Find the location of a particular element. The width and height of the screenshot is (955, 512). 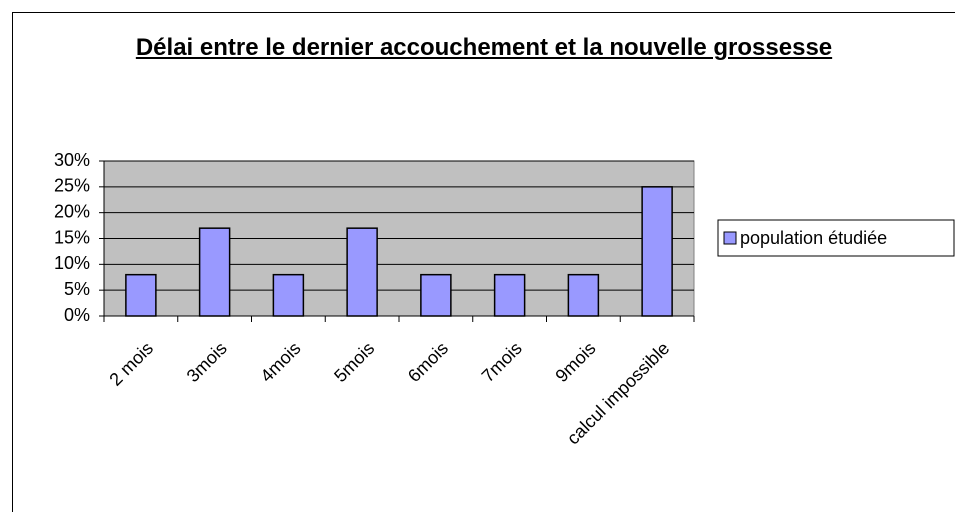

y-tick-label: 10% is located at coordinates (72, 263).